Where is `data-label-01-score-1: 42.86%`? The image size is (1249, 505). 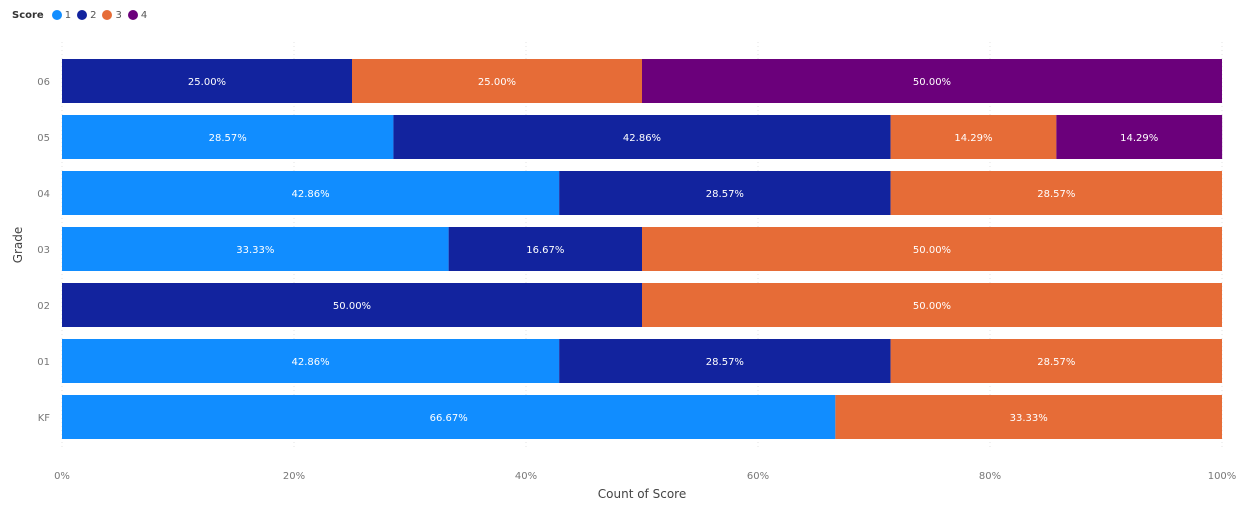
data-label-01-score-1: 42.86% is located at coordinates (311, 362).